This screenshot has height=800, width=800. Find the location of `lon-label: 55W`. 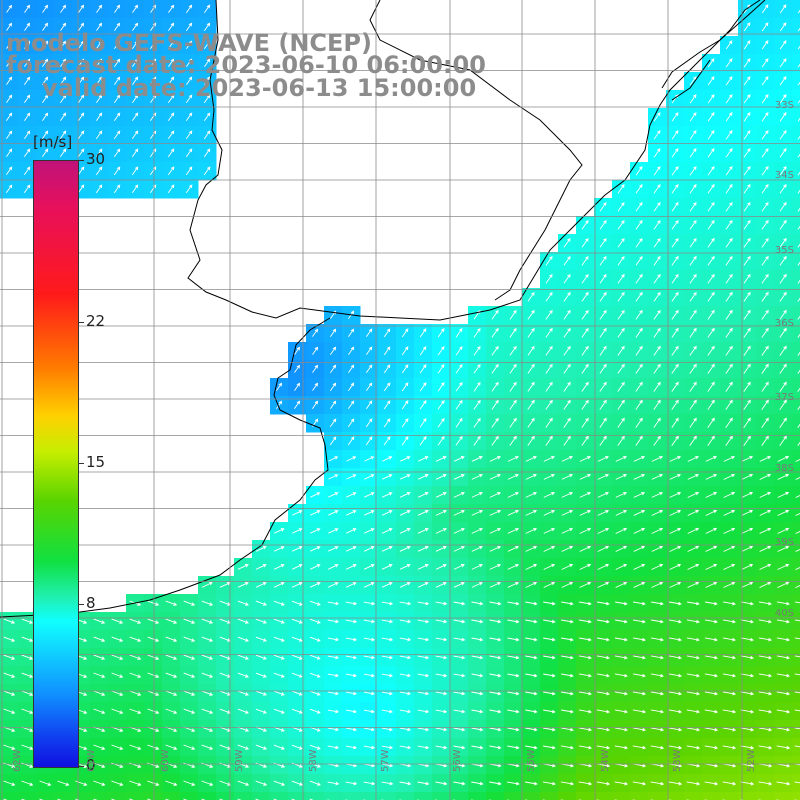

lon-label: 55W is located at coordinates (531, 760).